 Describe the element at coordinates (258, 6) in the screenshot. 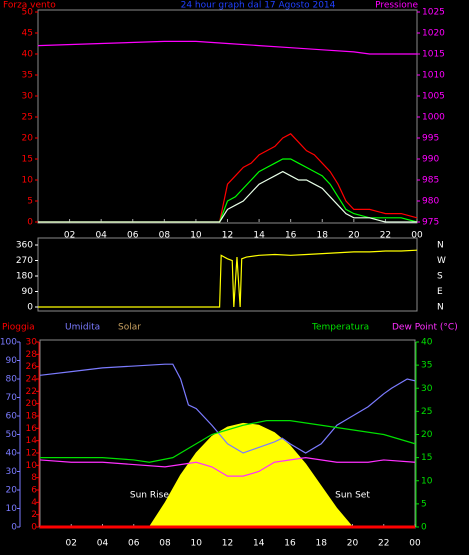

I see `chart-title: 24 hour graph dal 17 Agosto 2014` at that location.